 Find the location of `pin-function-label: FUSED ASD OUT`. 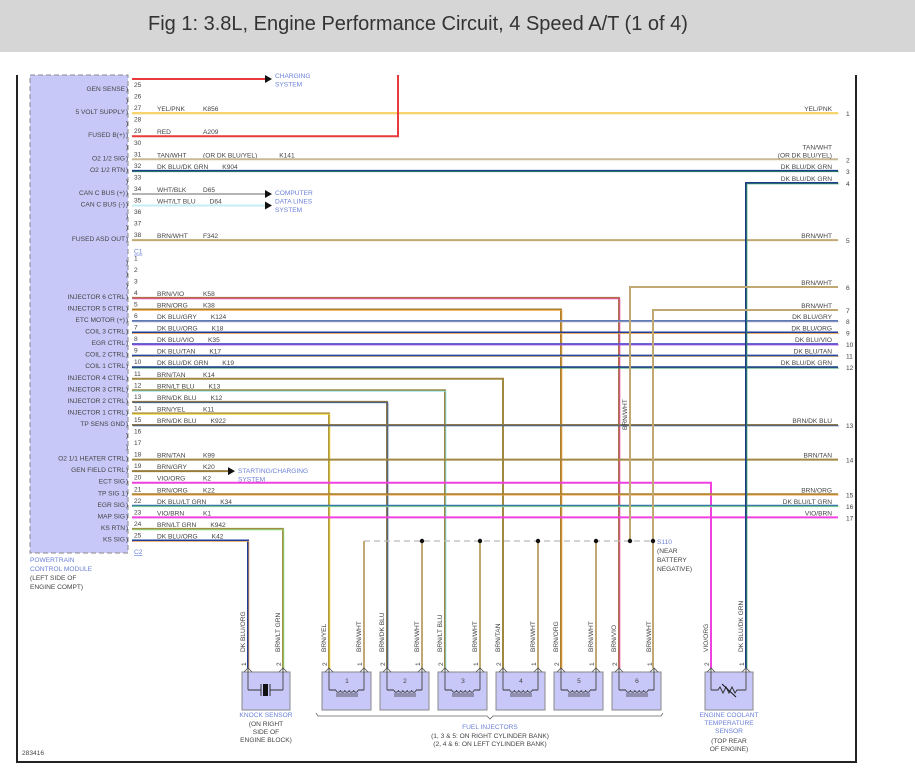

pin-function-label: FUSED ASD OUT is located at coordinates (98, 239).